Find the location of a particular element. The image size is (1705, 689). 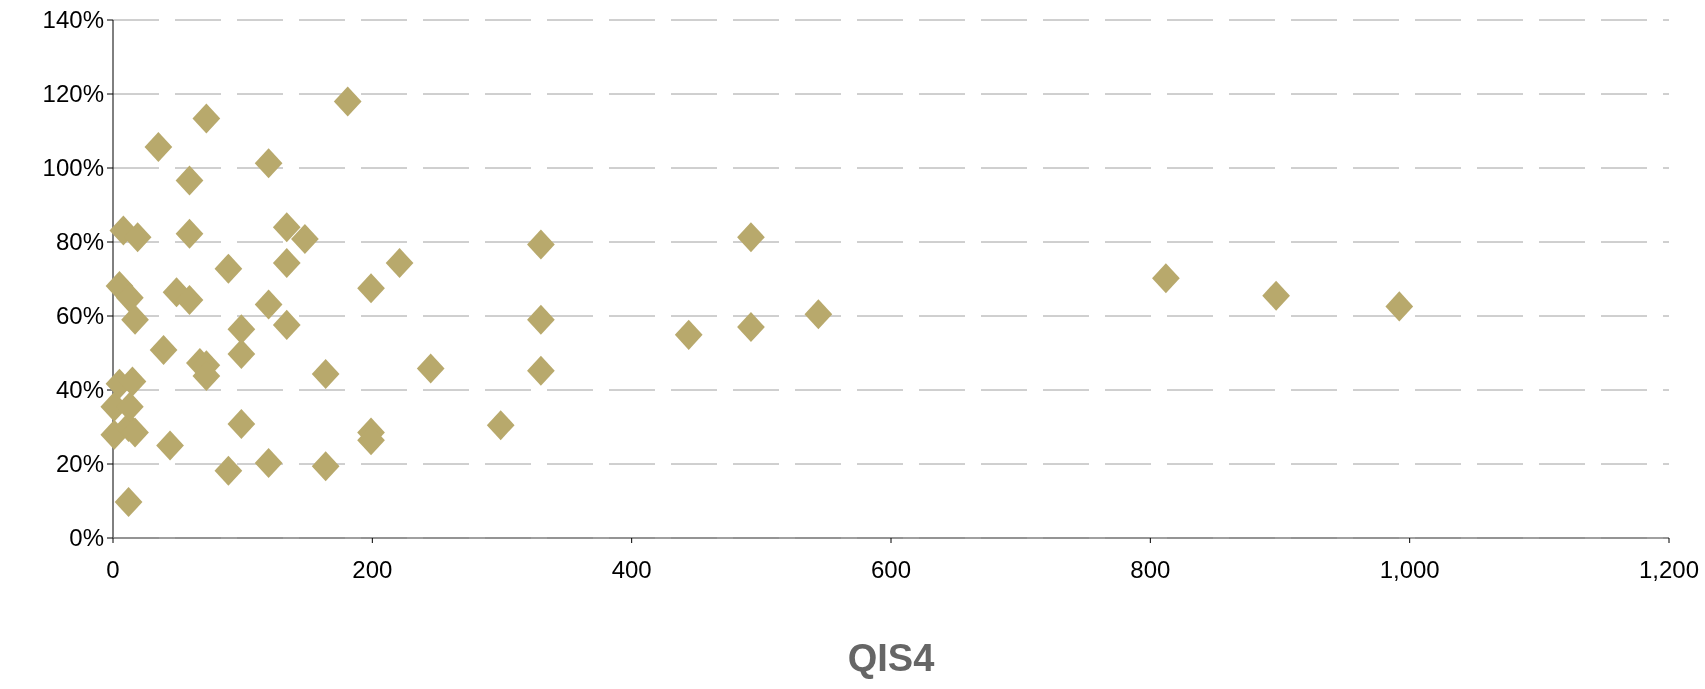

y-tick-label: 120% is located at coordinates (73, 94).